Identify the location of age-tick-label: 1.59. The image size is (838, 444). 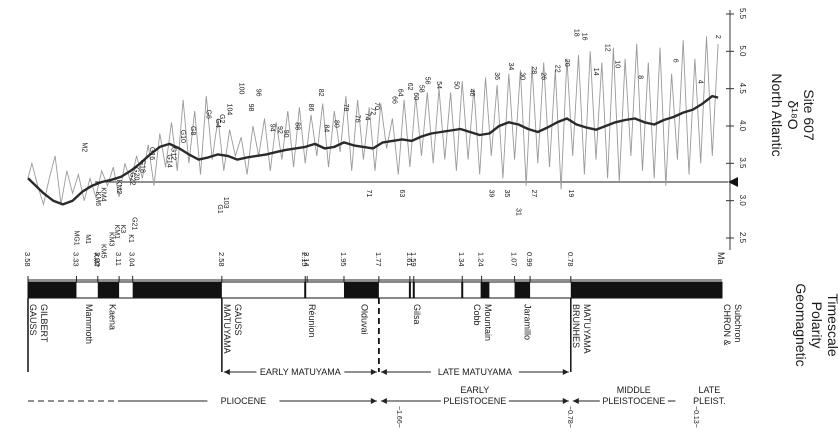
(413, 259).